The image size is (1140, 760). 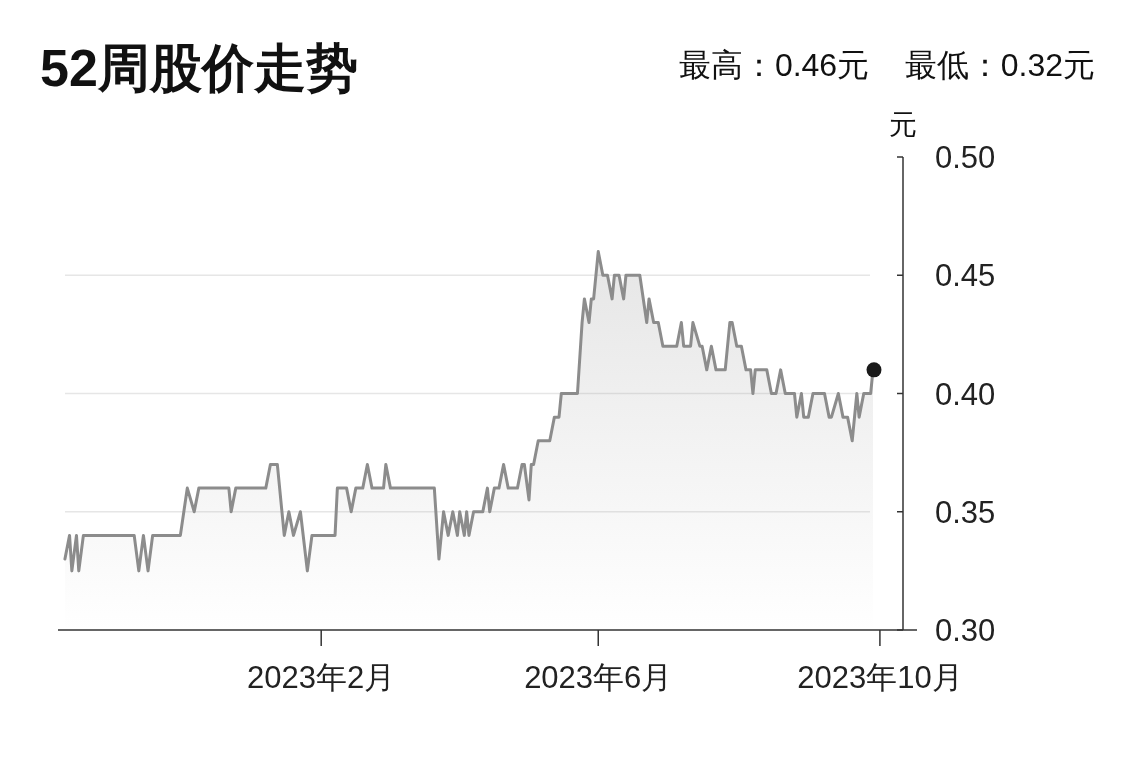 I want to click on x-tick-label: 2023年10月, so click(x=880, y=677).